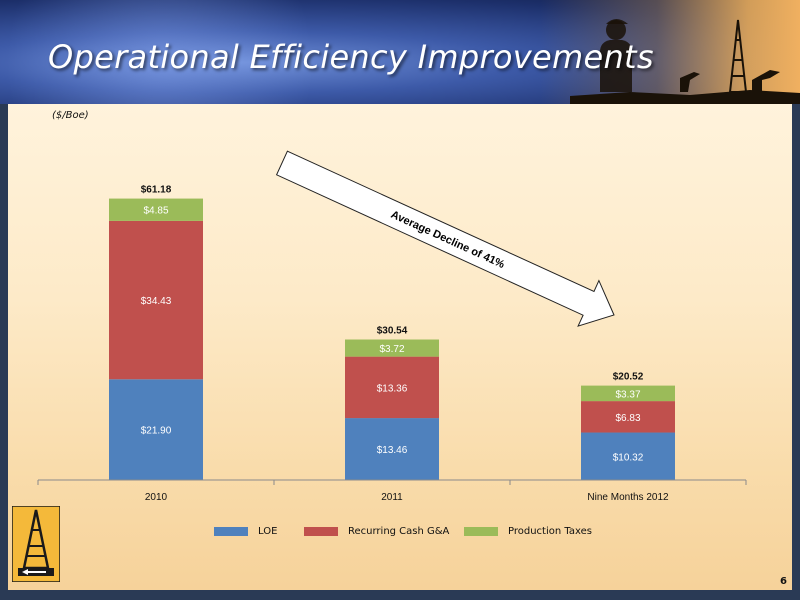 Image resolution: width=800 pixels, height=600 pixels. What do you see at coordinates (783, 581) in the screenshot?
I see `page-number: 6` at bounding box center [783, 581].